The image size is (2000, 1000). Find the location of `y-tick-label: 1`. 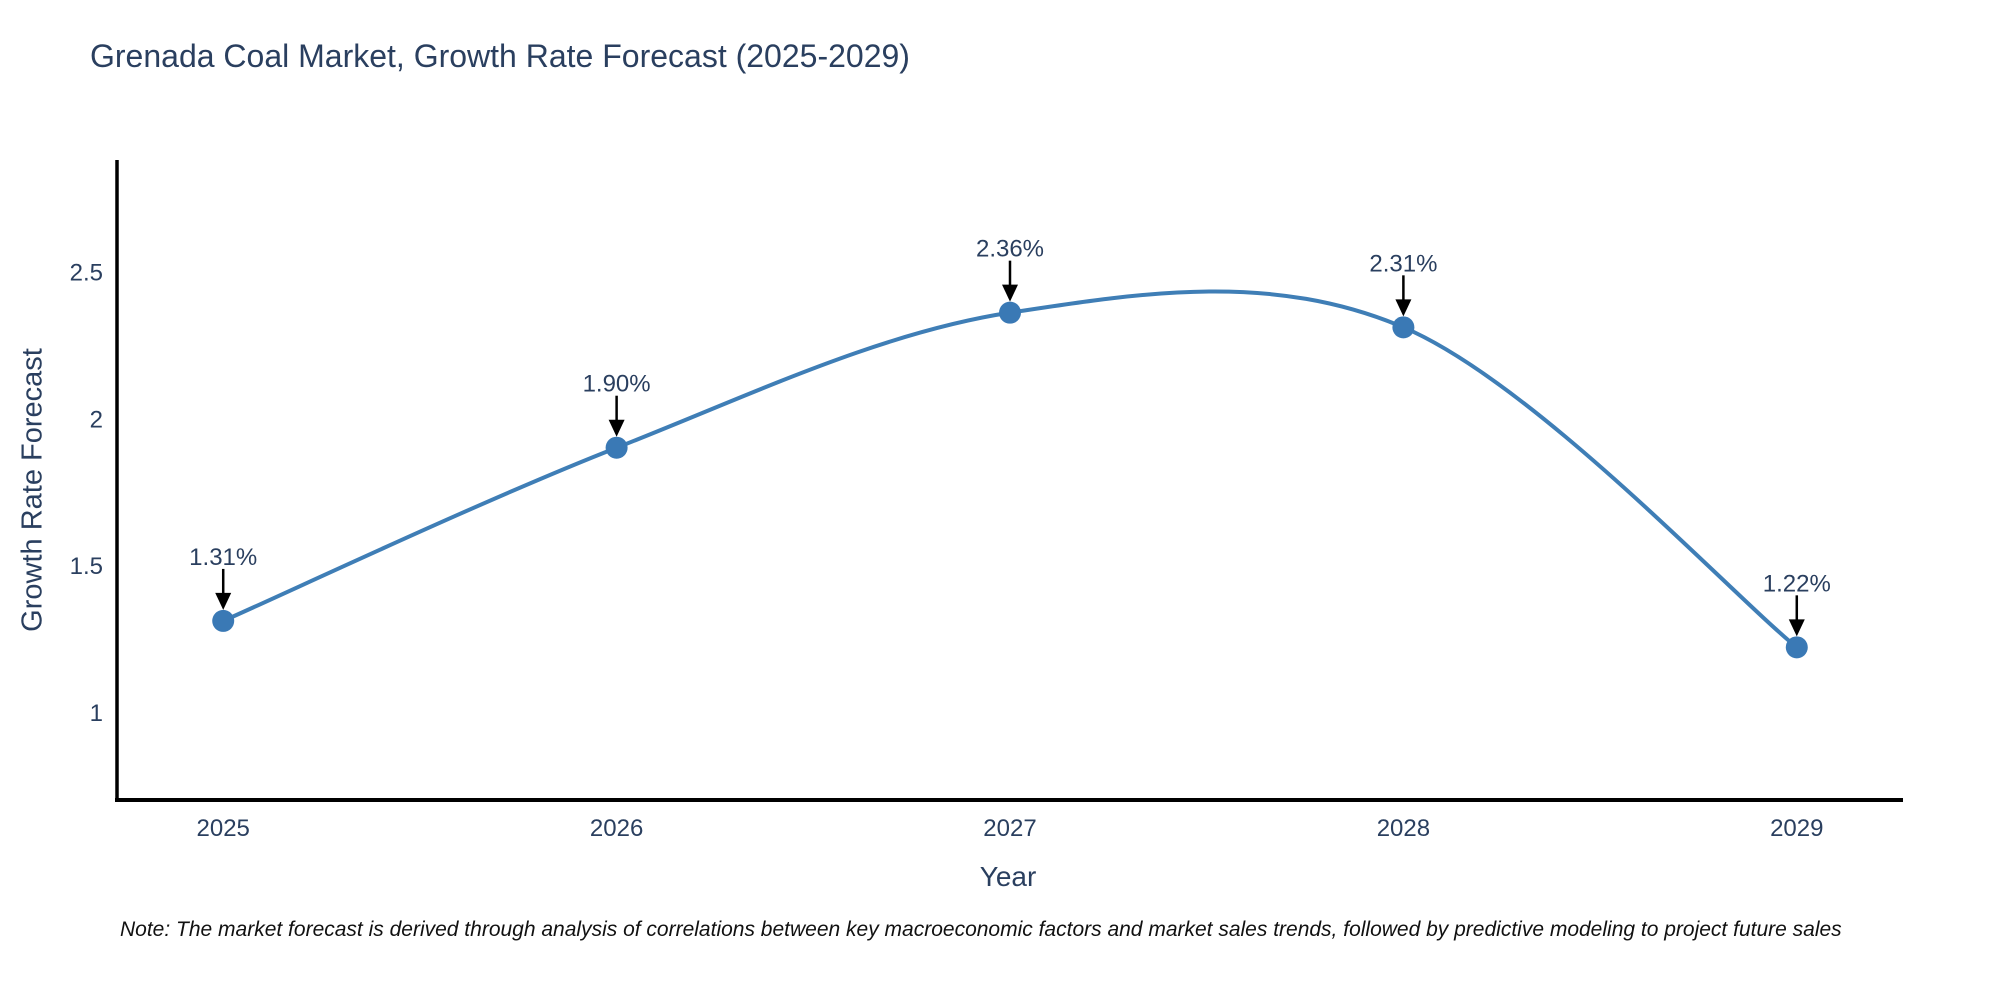

y-tick-label: 1 is located at coordinates (96, 713).